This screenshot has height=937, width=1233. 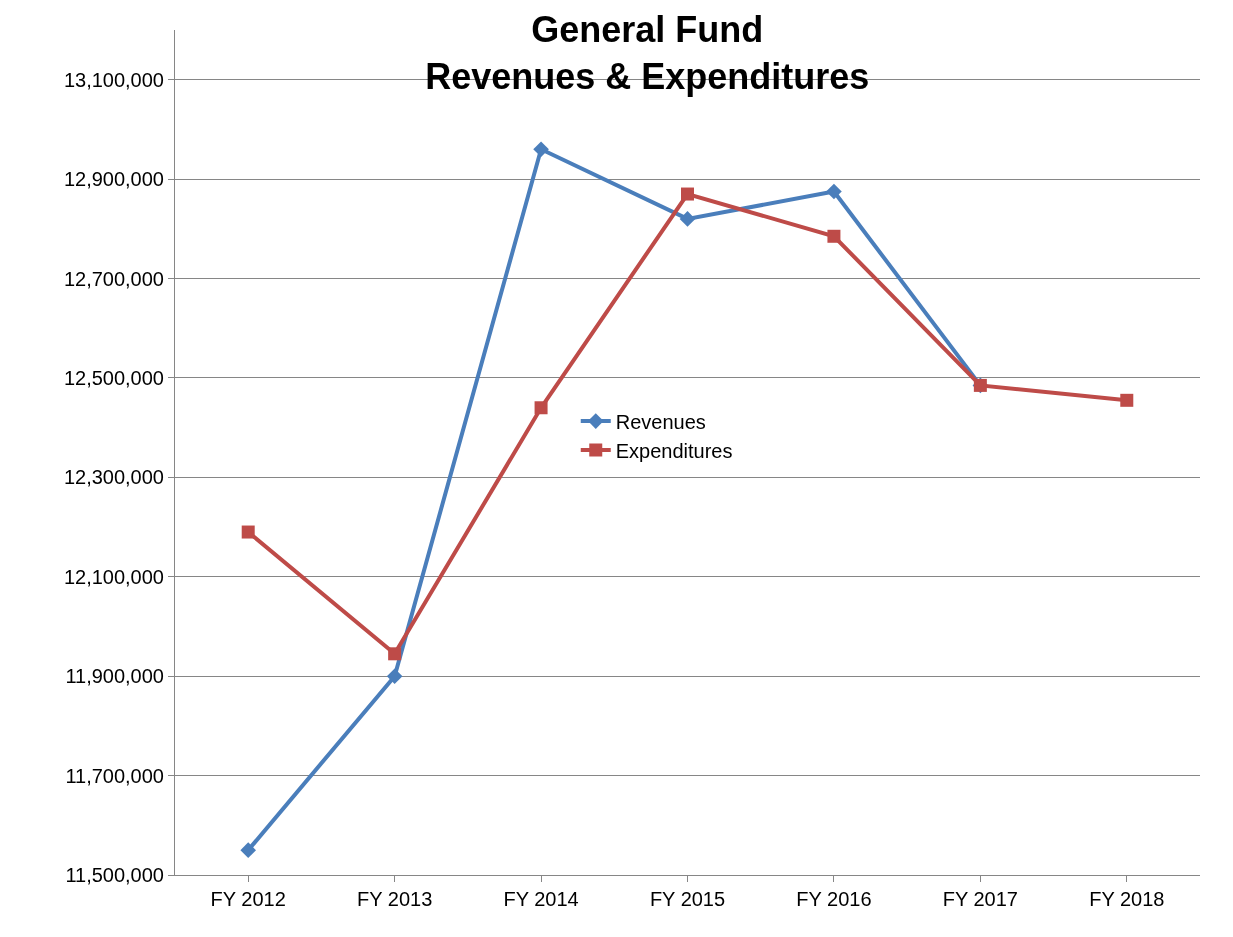 What do you see at coordinates (114, 875) in the screenshot?
I see `y-tick-label: 11,500,000` at bounding box center [114, 875].